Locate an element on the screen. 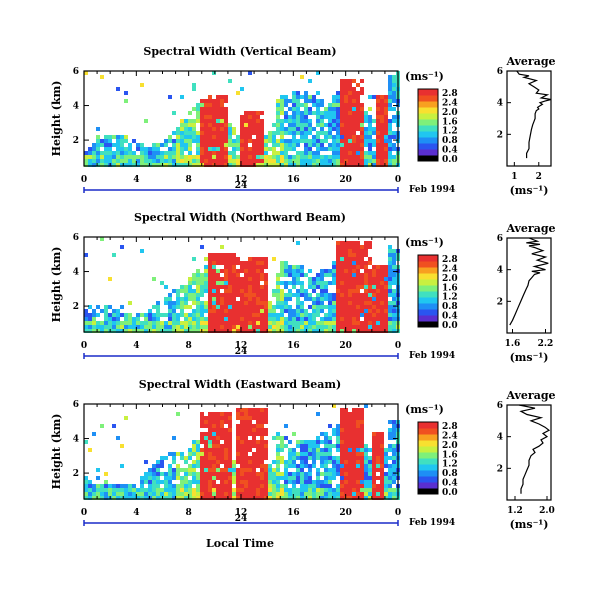  x-tick-label: 12 is located at coordinates (241, 180).